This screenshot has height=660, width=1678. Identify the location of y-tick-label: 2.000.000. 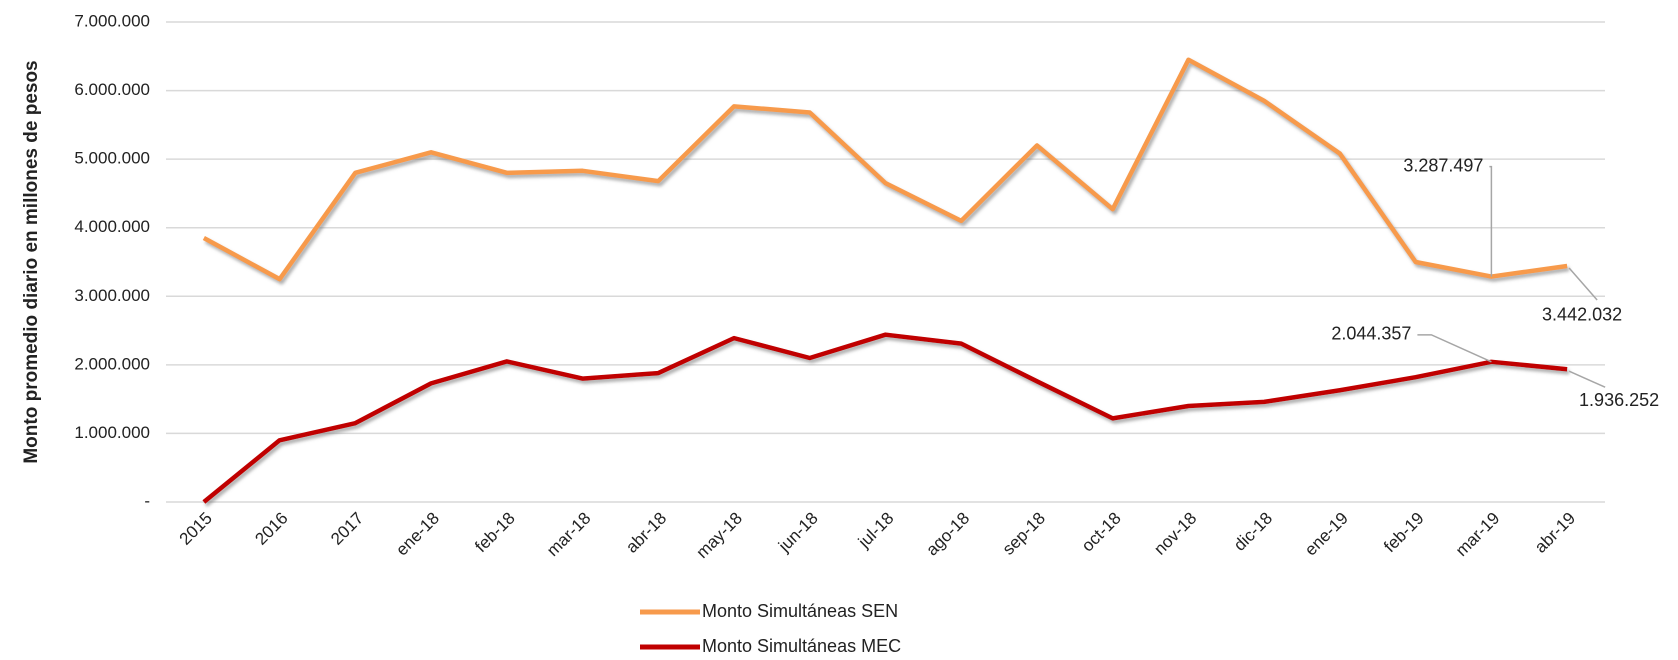
(112, 363).